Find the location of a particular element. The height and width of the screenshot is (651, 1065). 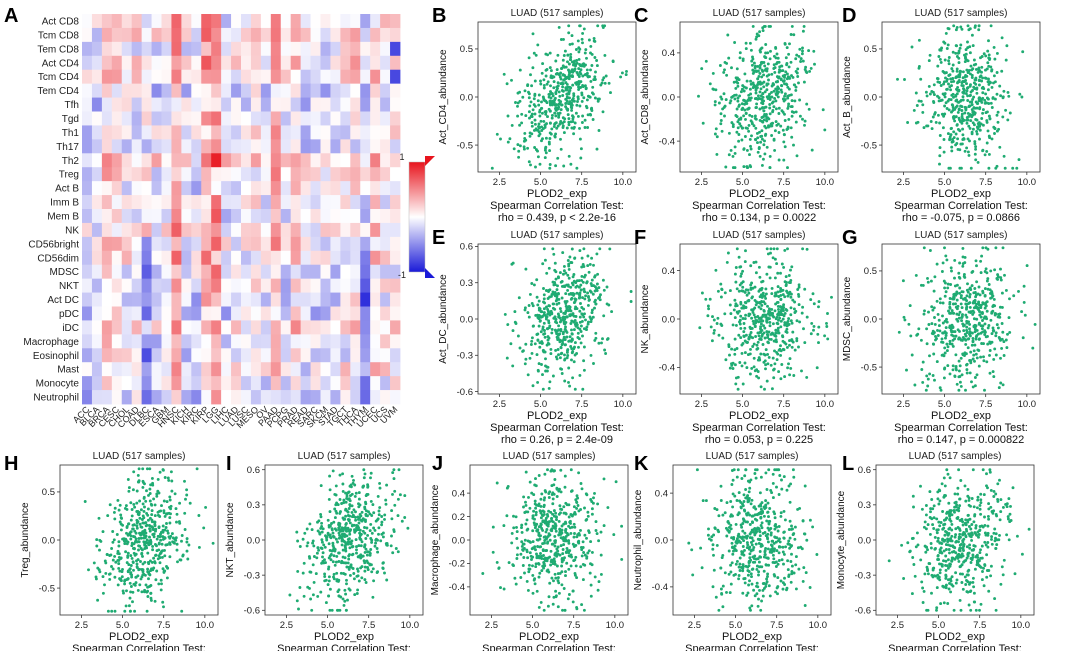

x-tick-label: 10.0 is located at coordinates (1027, 182).